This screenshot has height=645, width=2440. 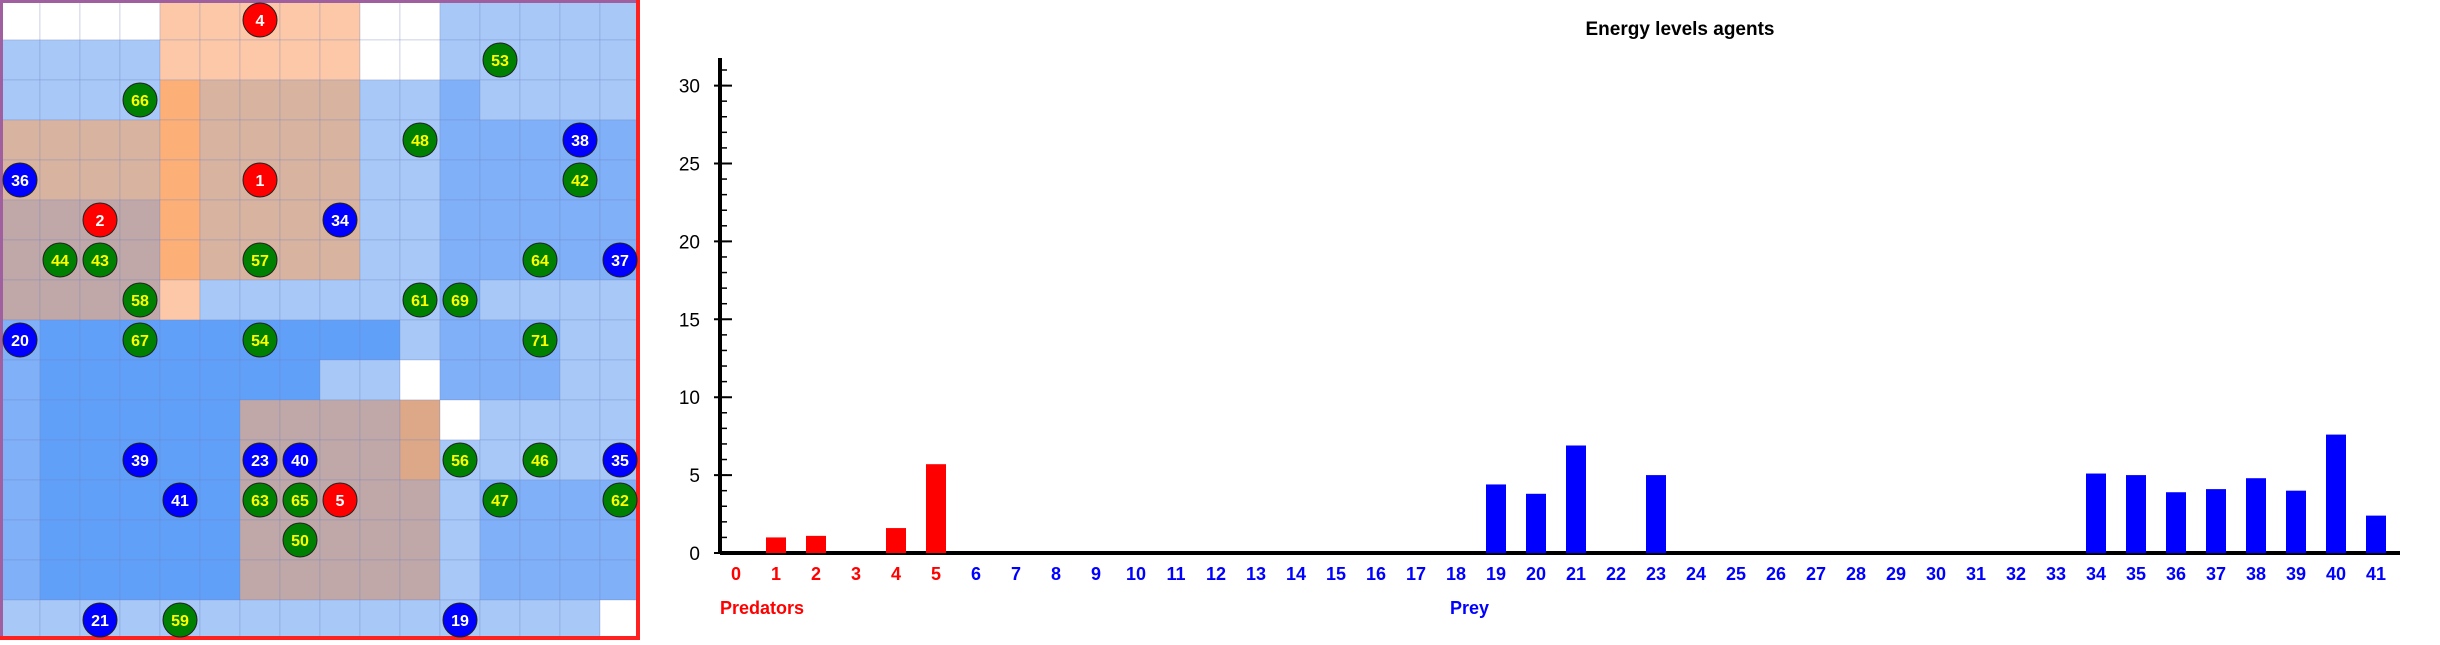 What do you see at coordinates (420, 301) in the screenshot?
I see `plant-agent-label: 61` at bounding box center [420, 301].